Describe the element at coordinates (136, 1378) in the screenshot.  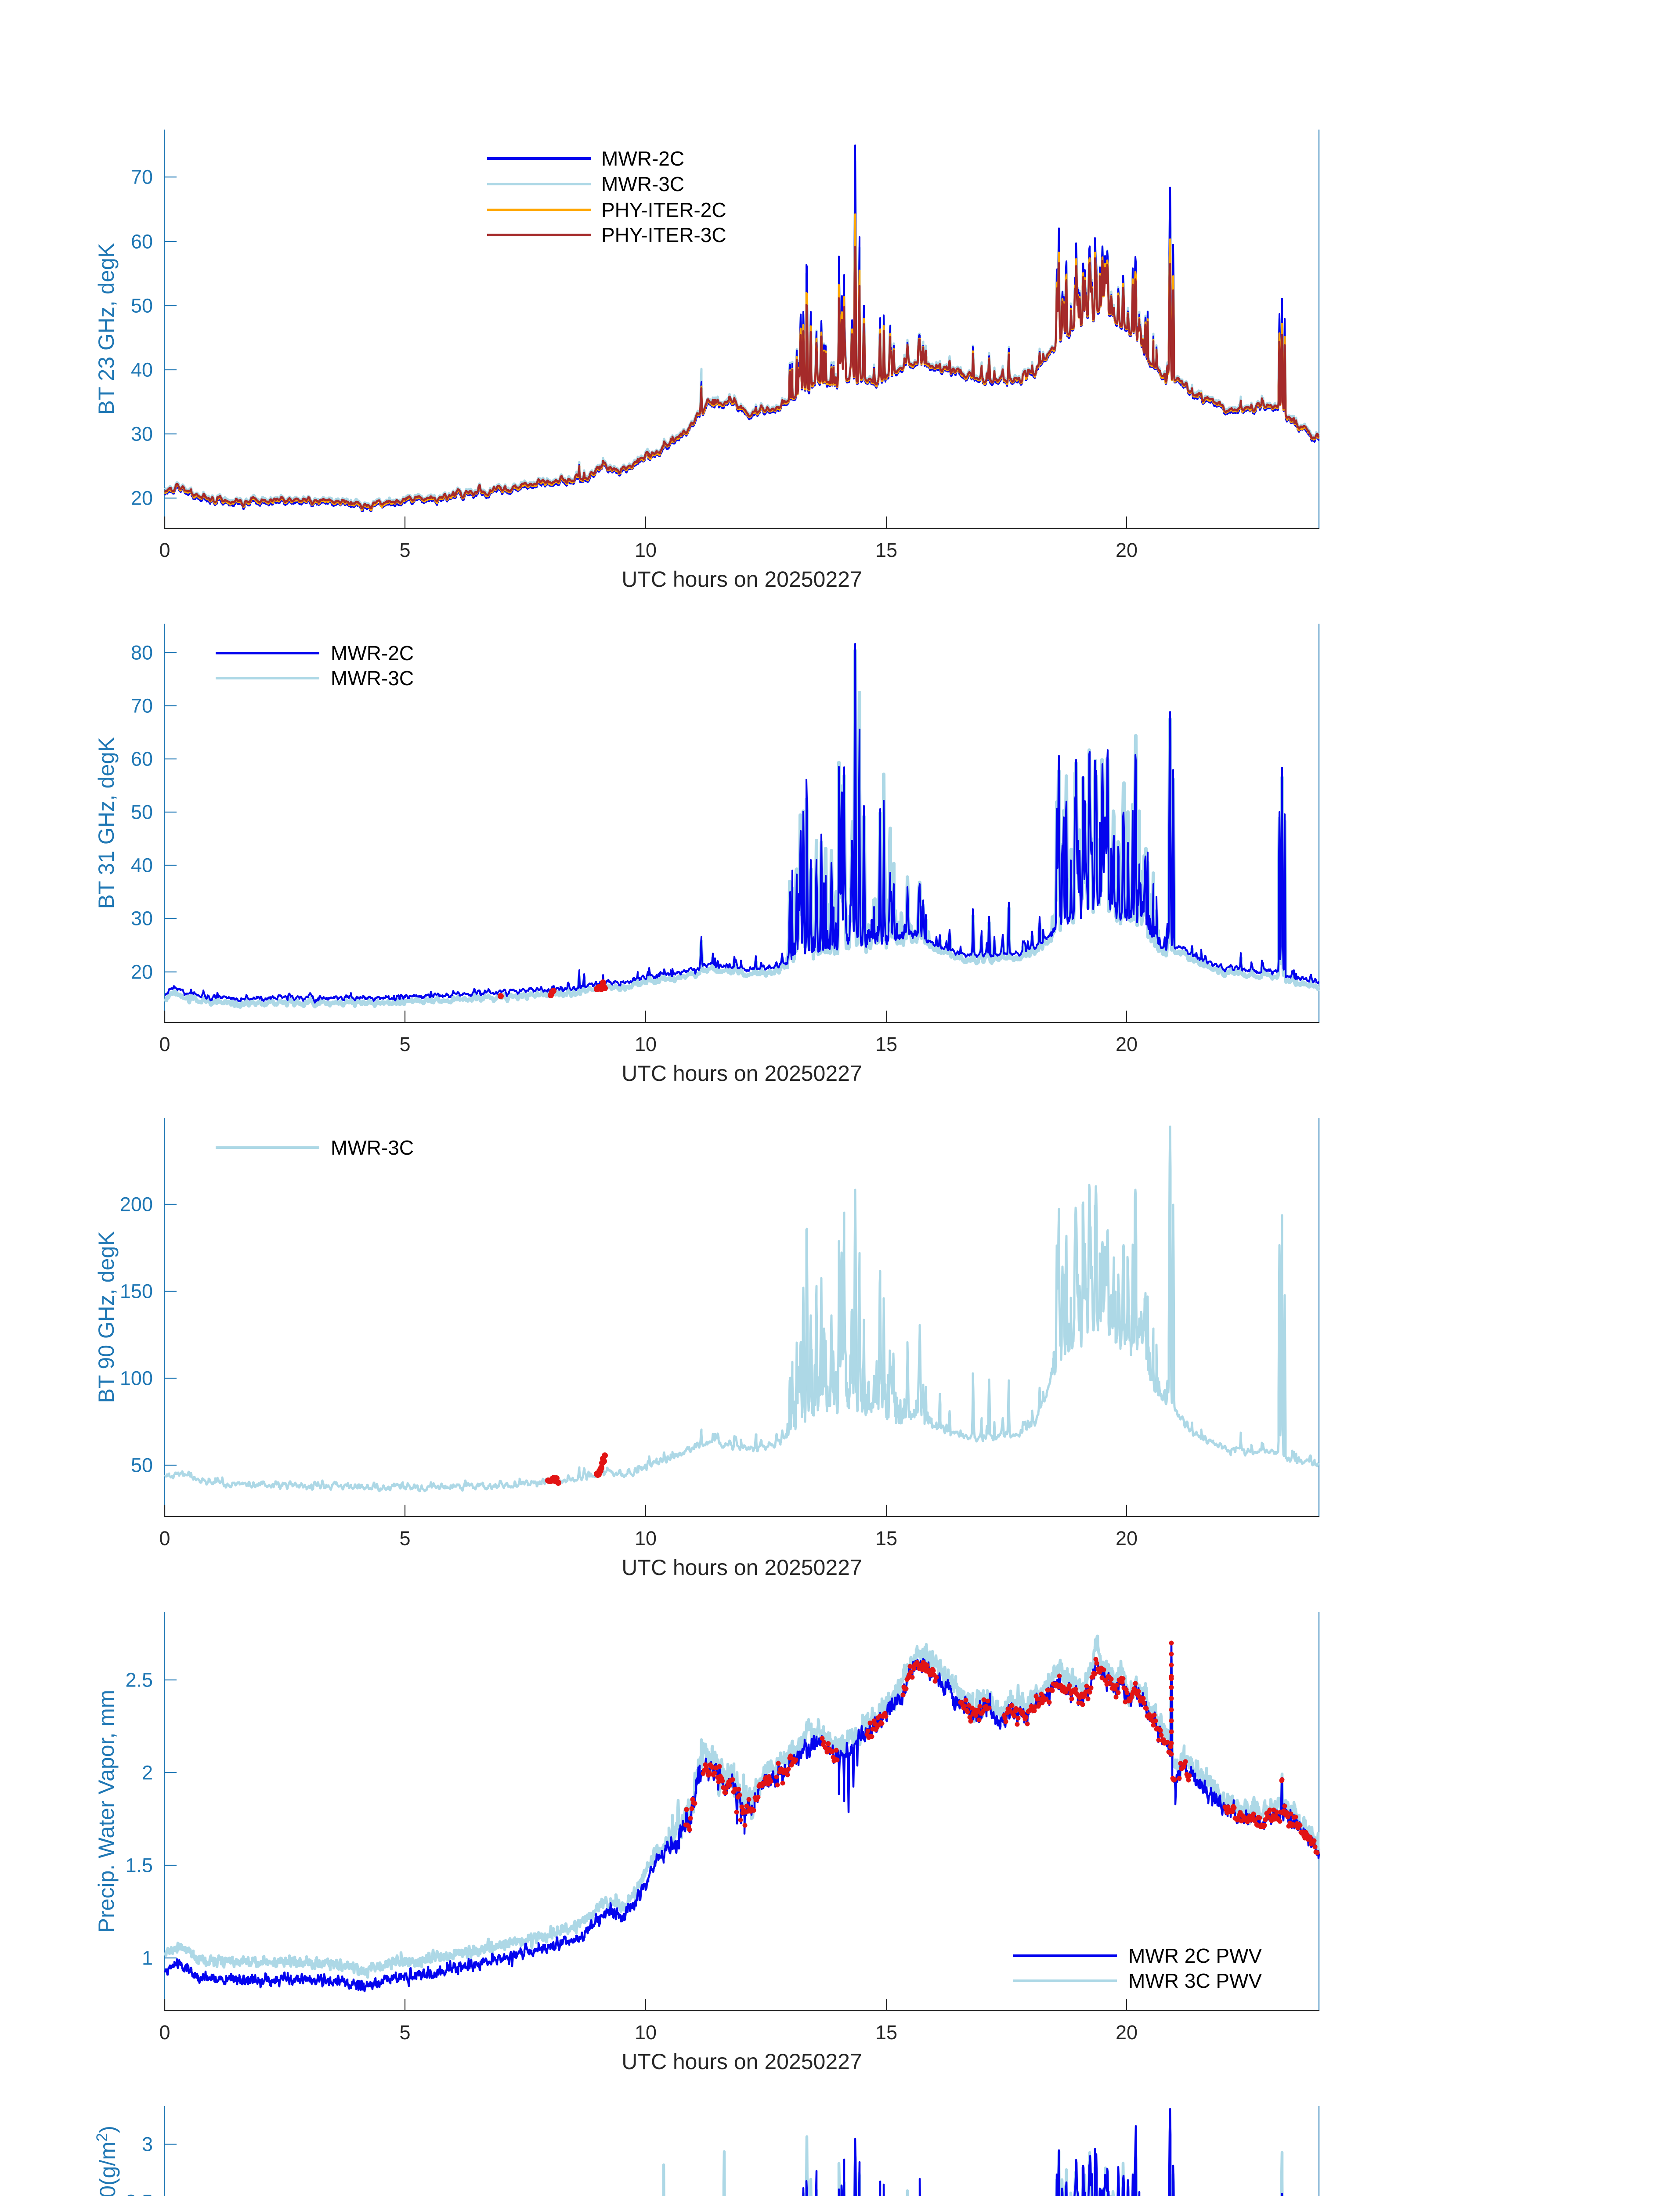
I see `svg-text: 100` at that location.